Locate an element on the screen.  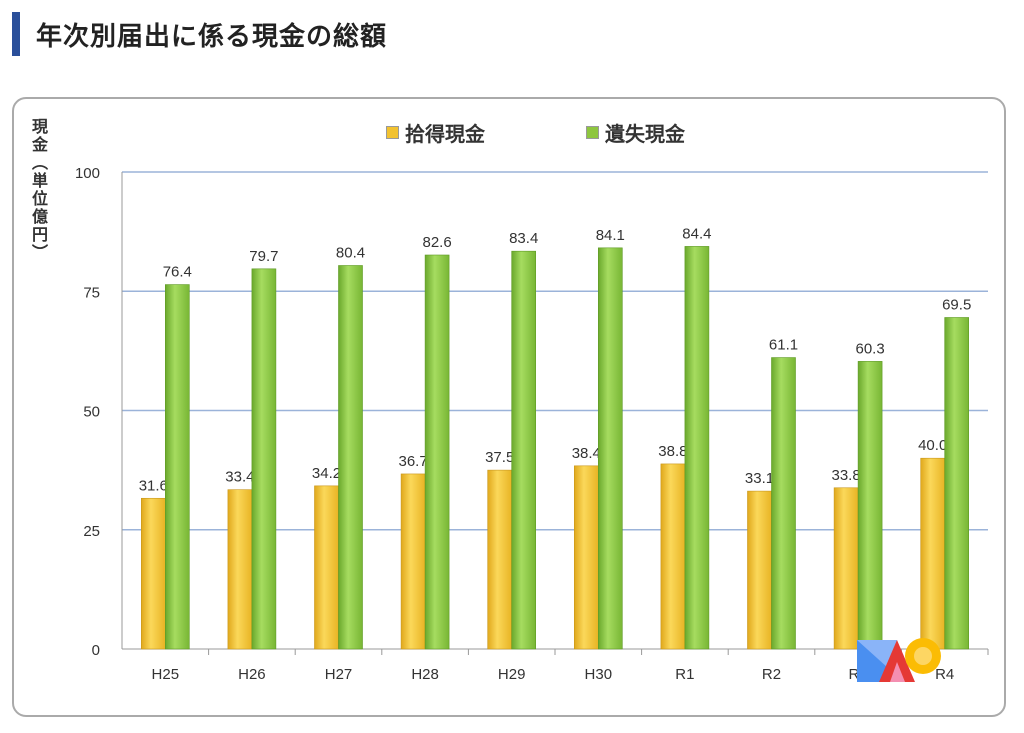
data-label: 40.0 is located at coordinates (932, 445).